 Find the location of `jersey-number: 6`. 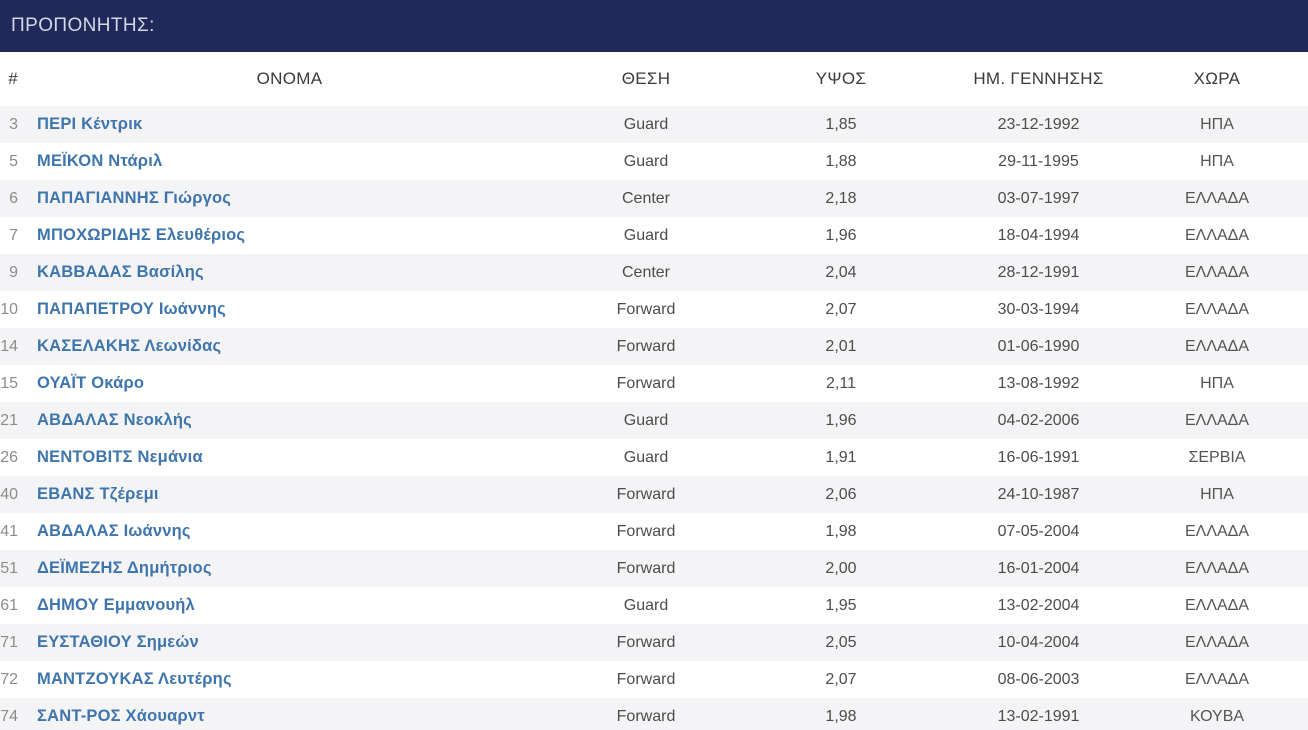

jersey-number: 6 is located at coordinates (13, 198).